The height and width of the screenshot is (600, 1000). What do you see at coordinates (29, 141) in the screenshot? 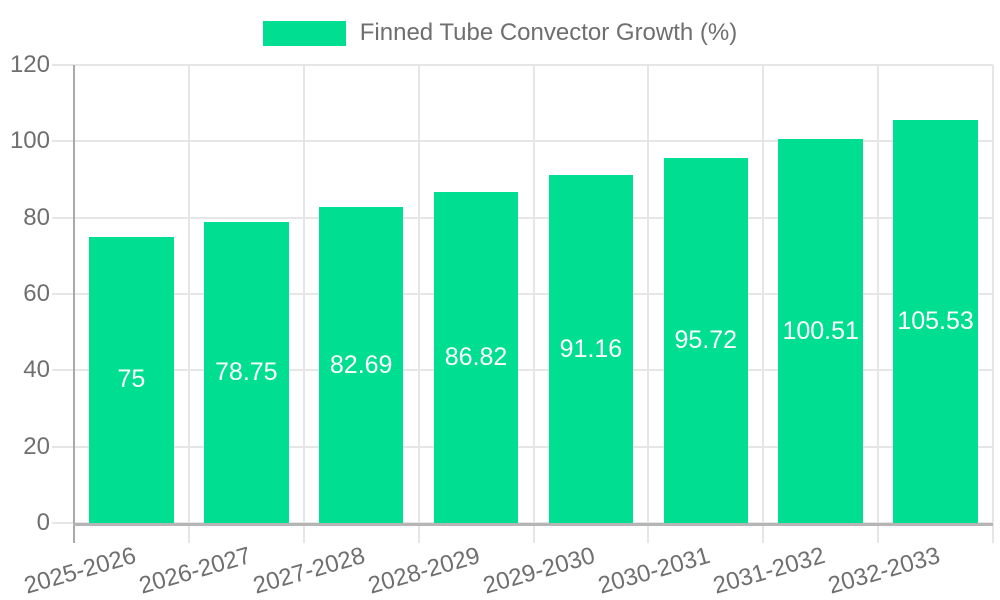
I see `y-axis-tick-label: 100` at bounding box center [29, 141].